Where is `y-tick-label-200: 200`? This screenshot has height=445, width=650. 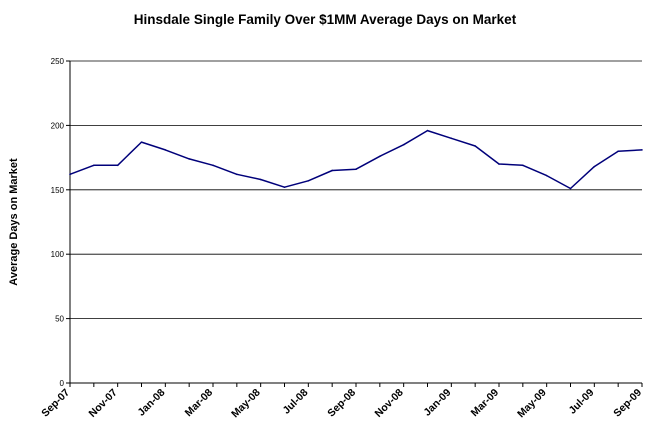 y-tick-label-200: 200 is located at coordinates (58, 125).